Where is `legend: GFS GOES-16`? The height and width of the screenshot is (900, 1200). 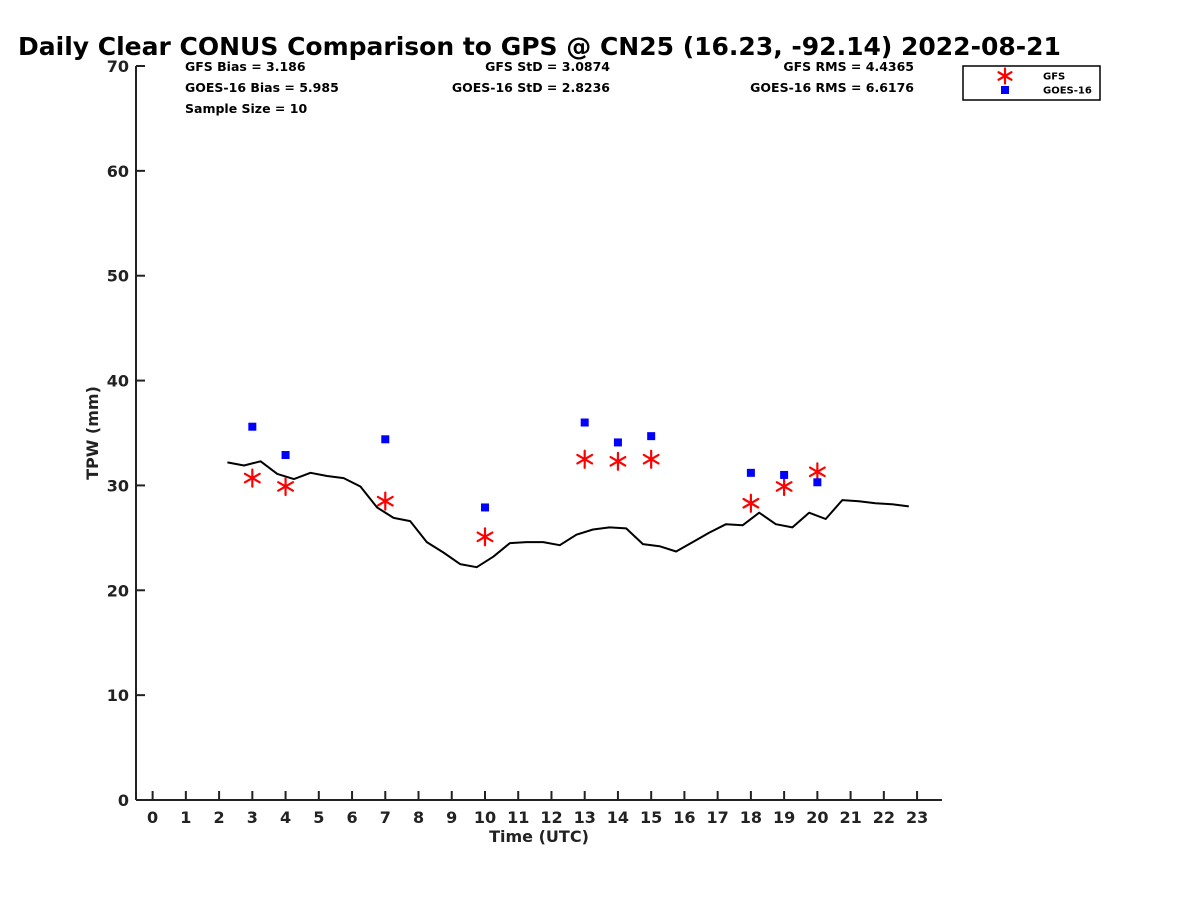 legend: GFS GOES-16 is located at coordinates (1031, 83).